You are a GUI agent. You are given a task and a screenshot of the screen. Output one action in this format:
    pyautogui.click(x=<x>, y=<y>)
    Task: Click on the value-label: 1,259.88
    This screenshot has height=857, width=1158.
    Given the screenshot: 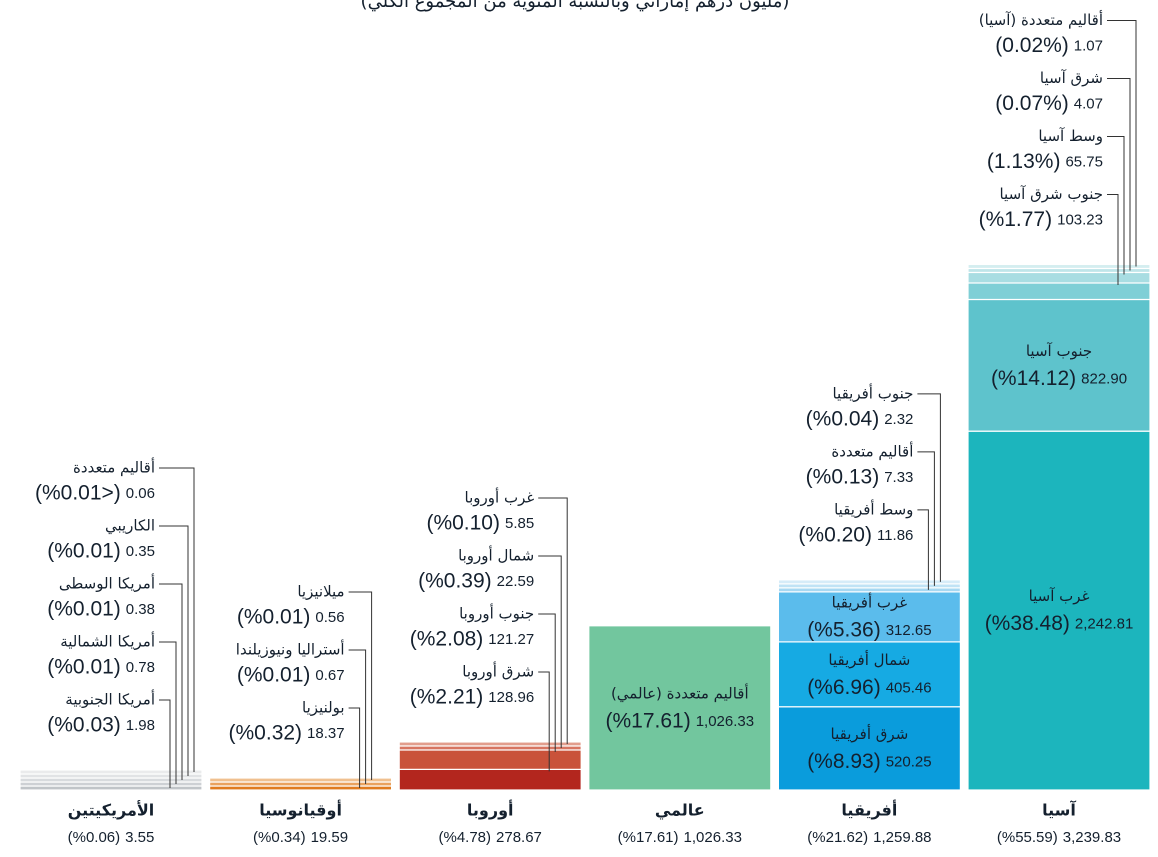 What is the action you would take?
    pyautogui.click(x=902, y=837)
    